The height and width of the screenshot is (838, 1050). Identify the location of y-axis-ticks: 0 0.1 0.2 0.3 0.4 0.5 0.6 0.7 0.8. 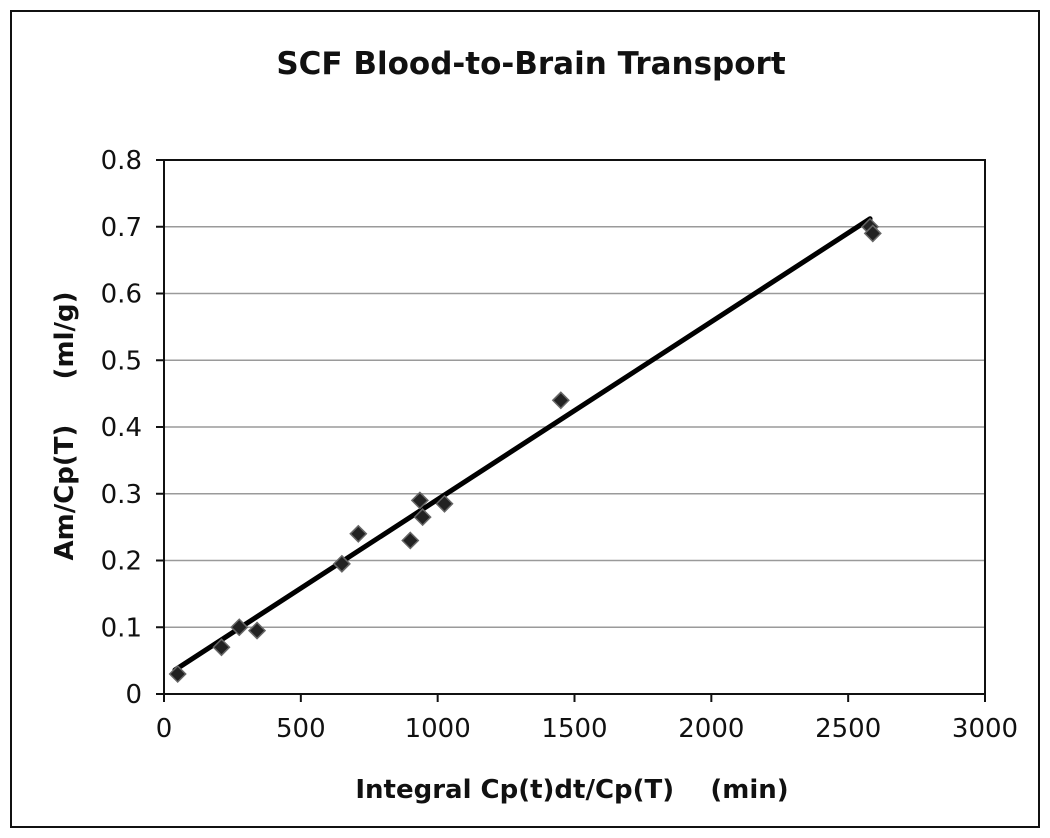
(132, 428).